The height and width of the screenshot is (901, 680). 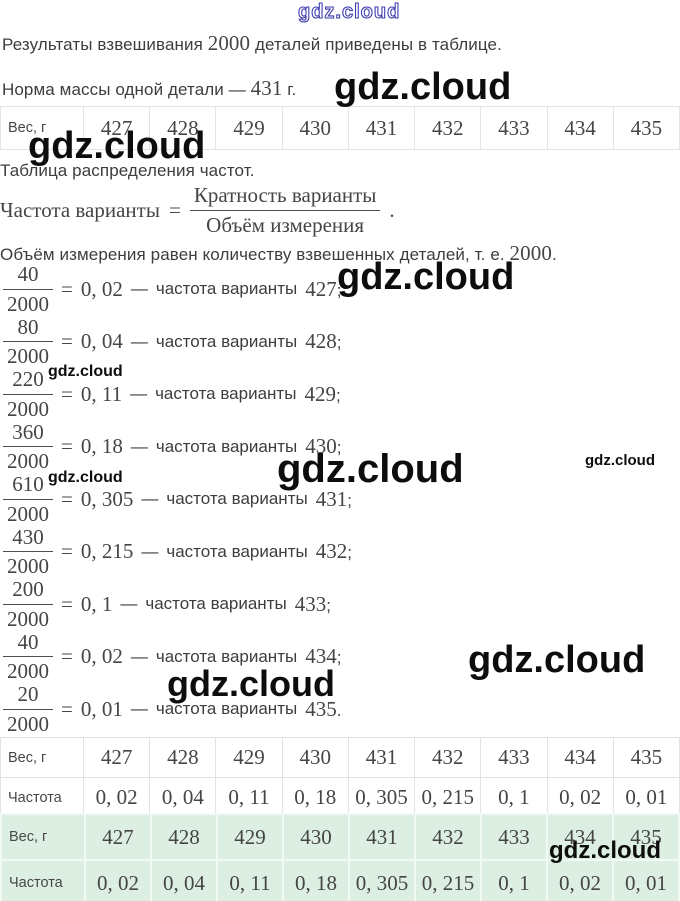 I want to click on weight-value: 435, so click(x=321, y=708).